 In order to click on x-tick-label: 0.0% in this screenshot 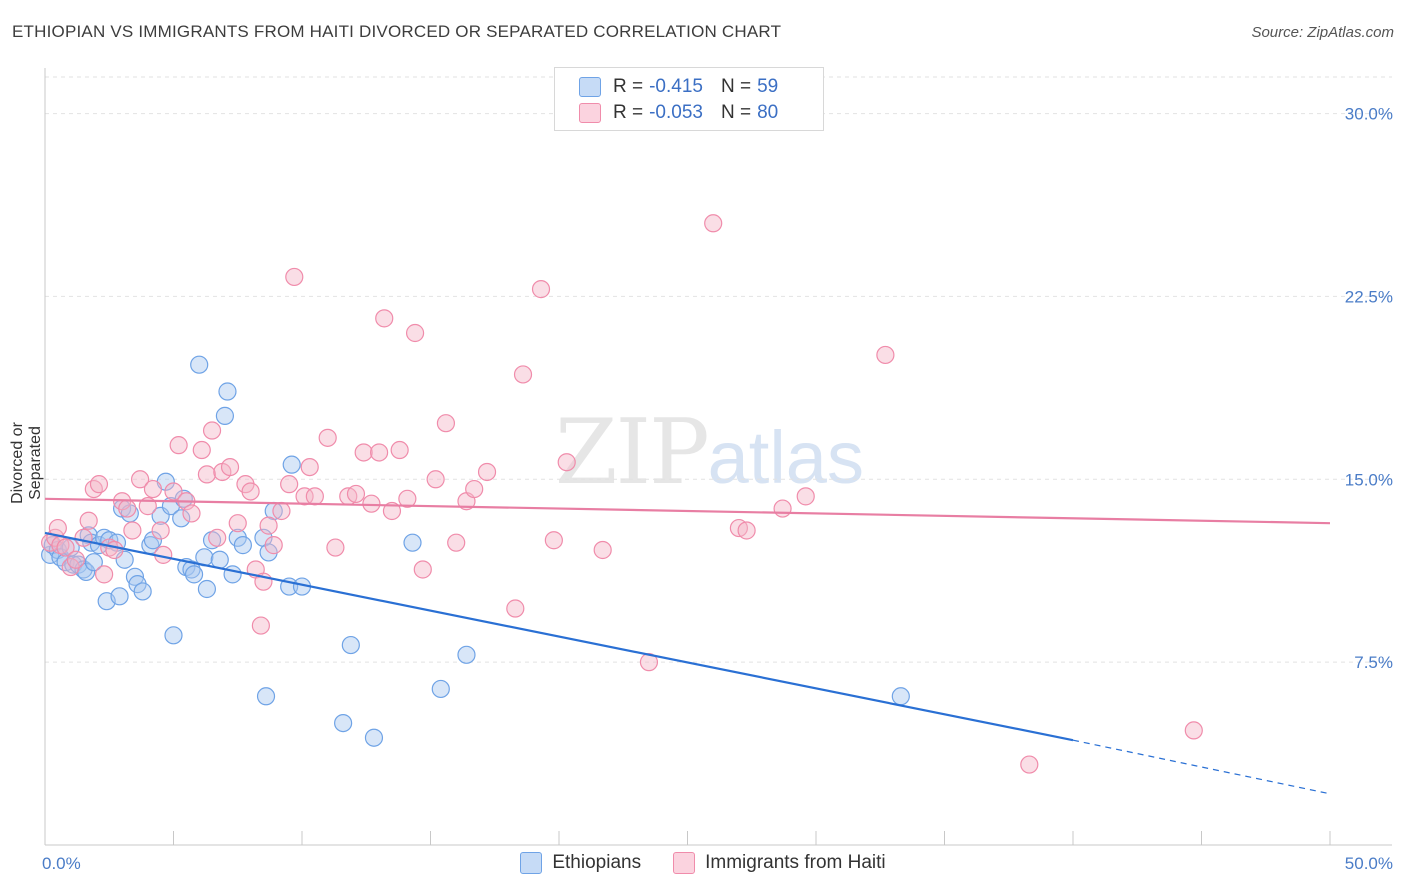, I will do `click(61, 863)`.